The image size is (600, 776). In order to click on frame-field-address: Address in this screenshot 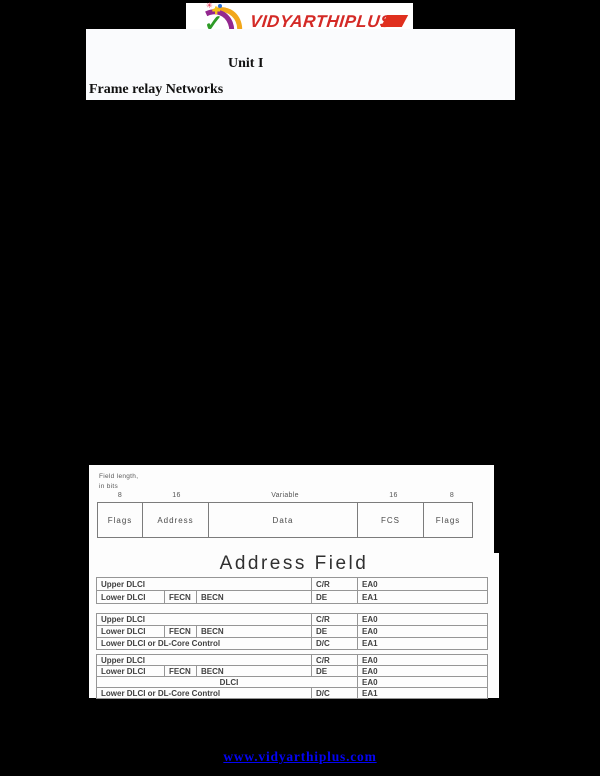, I will do `click(175, 520)`.